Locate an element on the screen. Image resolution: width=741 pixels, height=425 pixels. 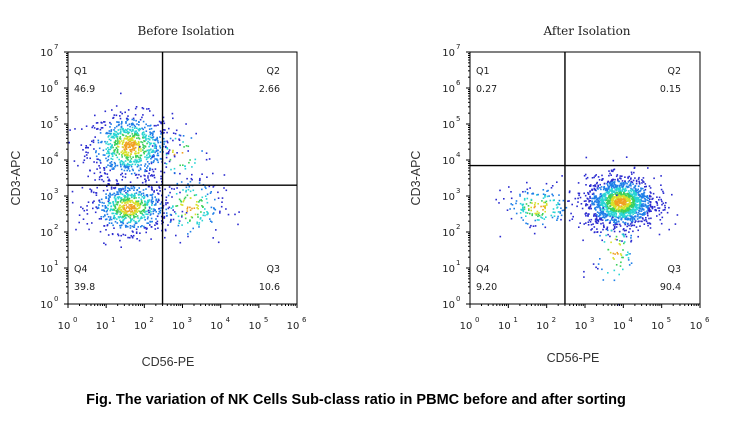
y-tick-label-before: 10 is located at coordinates (46, 53).